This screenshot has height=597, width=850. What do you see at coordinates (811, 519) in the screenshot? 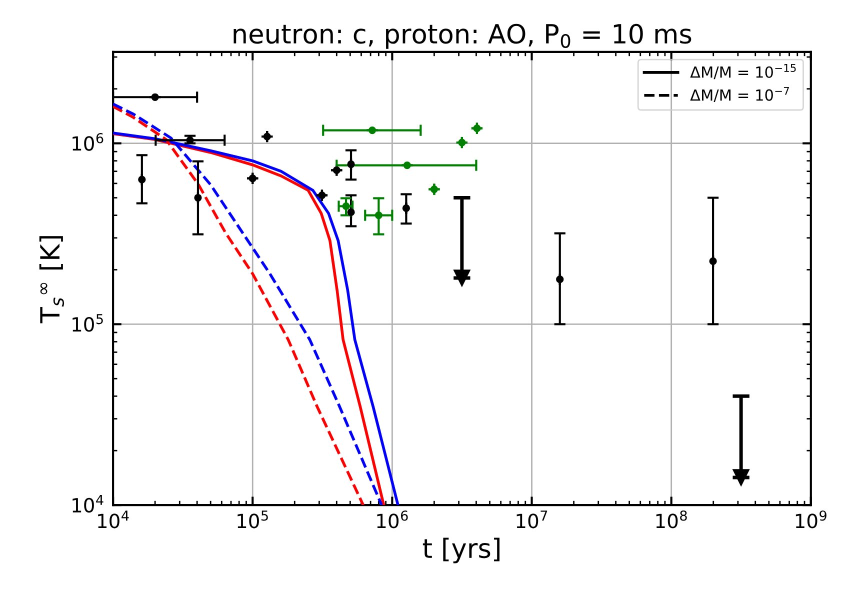
I see `x-tick-label: 10$^{9}$` at bounding box center [811, 519].